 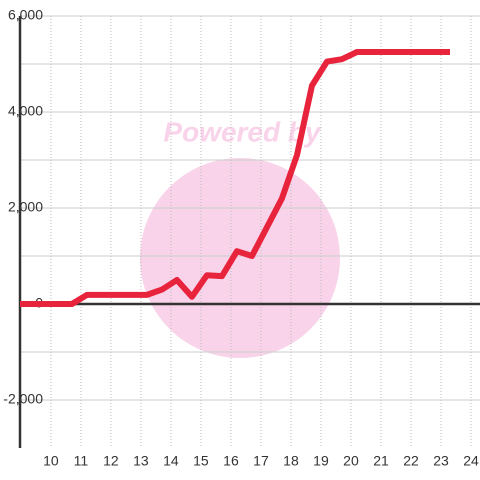 What do you see at coordinates (411, 461) in the screenshot?
I see `x-tick-label: 22` at bounding box center [411, 461].